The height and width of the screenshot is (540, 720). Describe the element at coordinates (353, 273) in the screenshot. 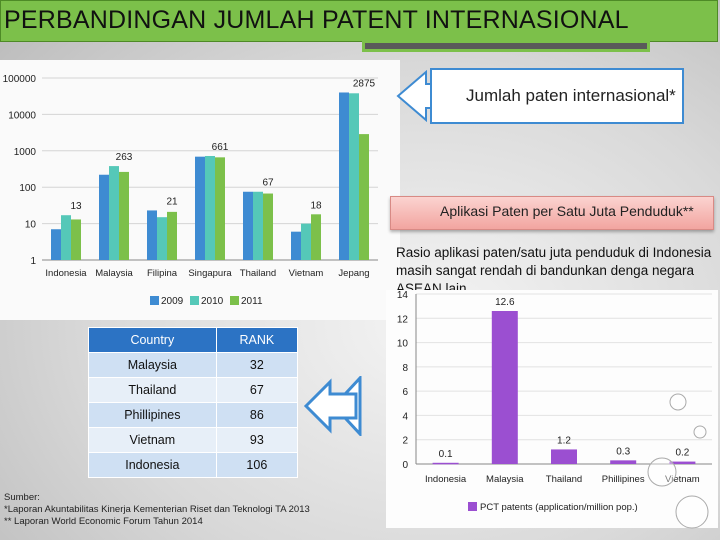

I see `x-tick-label: Jepang` at that location.